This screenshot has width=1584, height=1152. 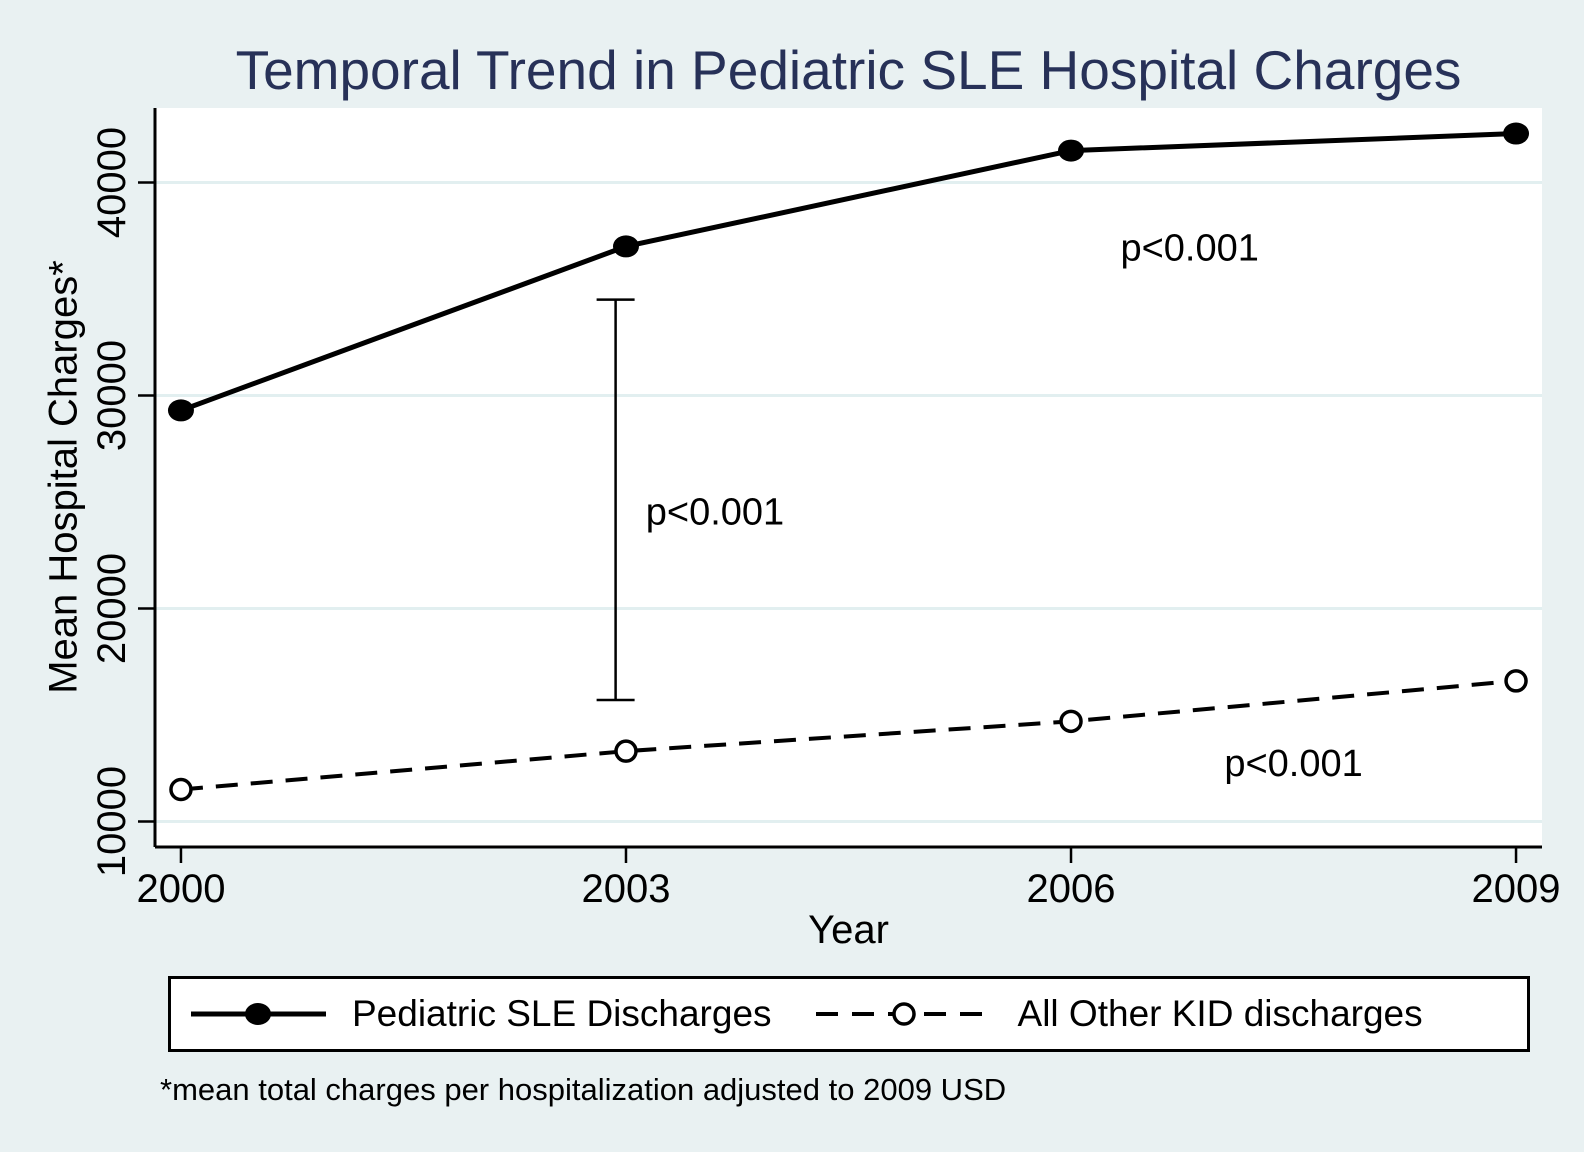 What do you see at coordinates (1220, 1013) in the screenshot?
I see `legend-label-kid: All Other KID discharges` at bounding box center [1220, 1013].